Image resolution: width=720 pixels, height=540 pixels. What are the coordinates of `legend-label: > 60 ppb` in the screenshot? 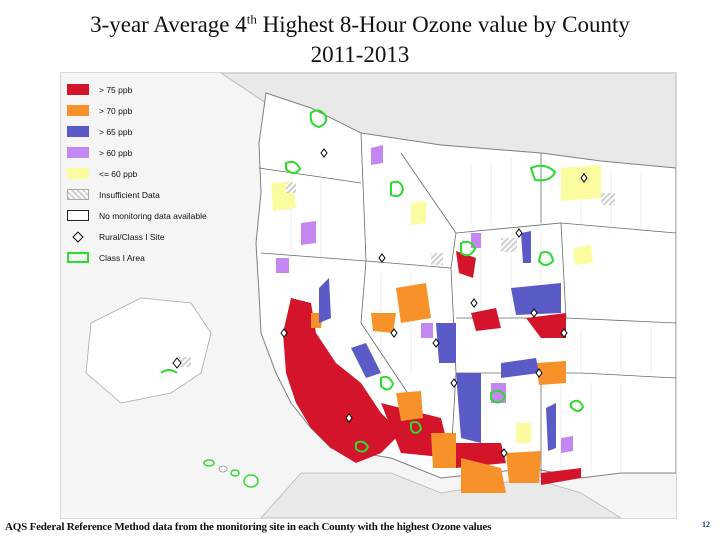 It's located at (116, 152).